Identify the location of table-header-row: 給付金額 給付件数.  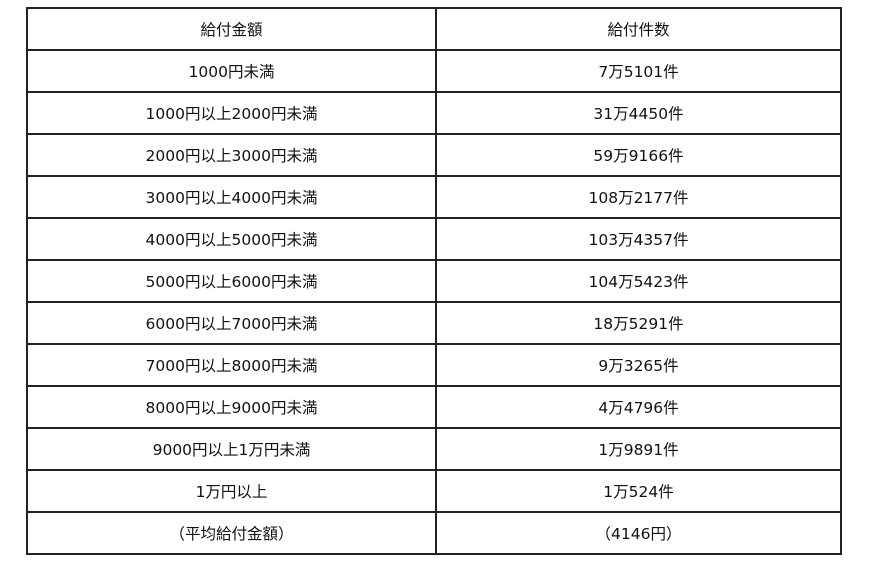
(434, 29).